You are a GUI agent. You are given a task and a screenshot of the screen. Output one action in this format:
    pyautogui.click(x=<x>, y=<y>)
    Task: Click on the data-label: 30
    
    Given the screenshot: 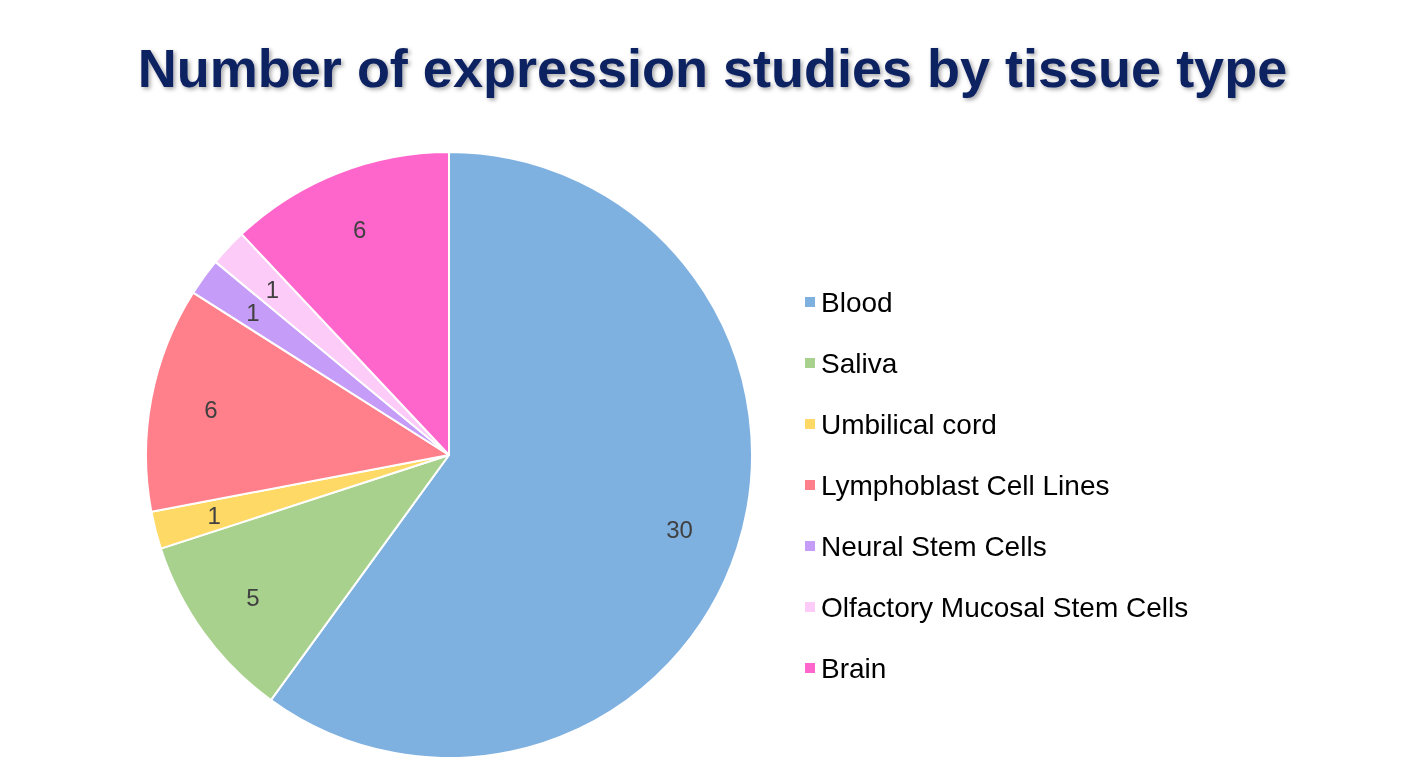 What is the action you would take?
    pyautogui.click(x=679, y=530)
    